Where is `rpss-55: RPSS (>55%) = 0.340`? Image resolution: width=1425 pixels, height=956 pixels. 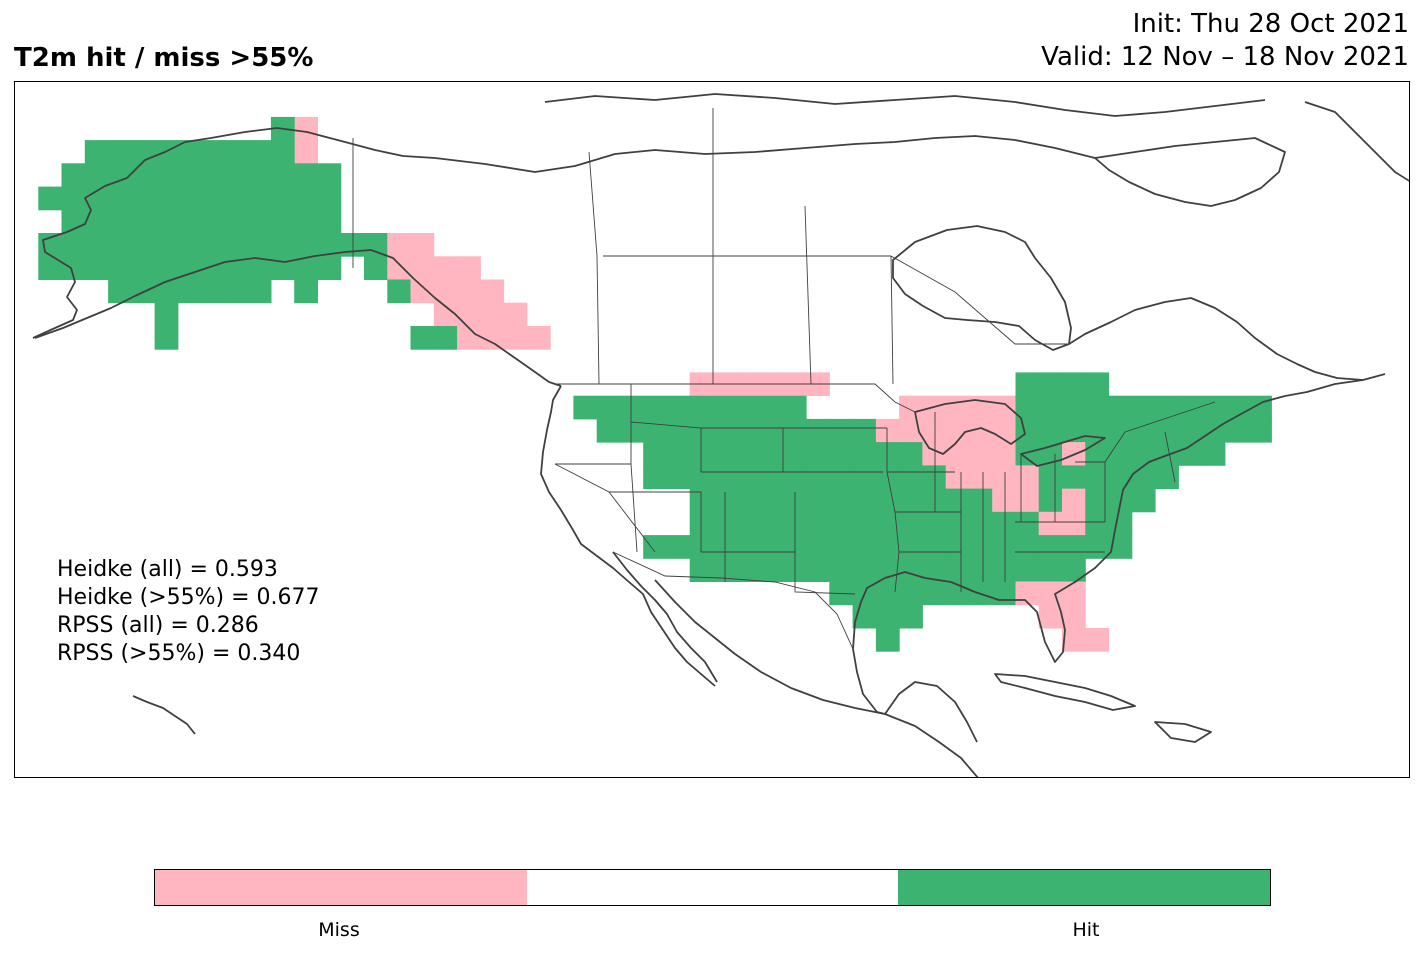 rpss-55: RPSS (>55%) = 0.340 is located at coordinates (179, 653).